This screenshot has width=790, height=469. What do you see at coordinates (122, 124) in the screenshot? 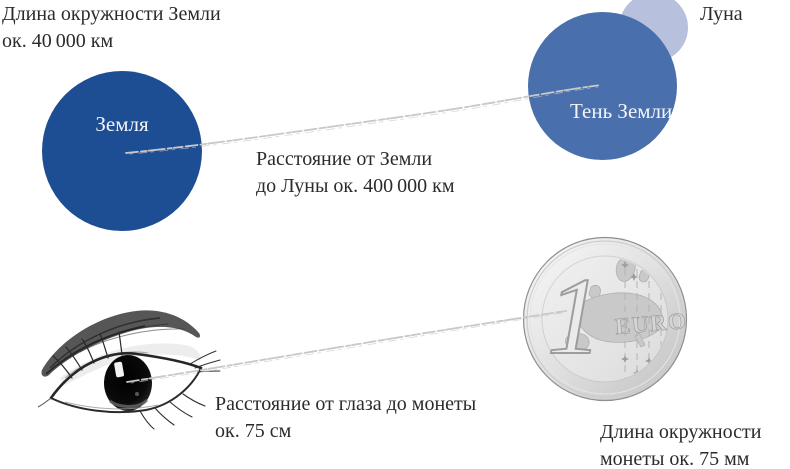
I see `earth-label: Земля` at bounding box center [122, 124].